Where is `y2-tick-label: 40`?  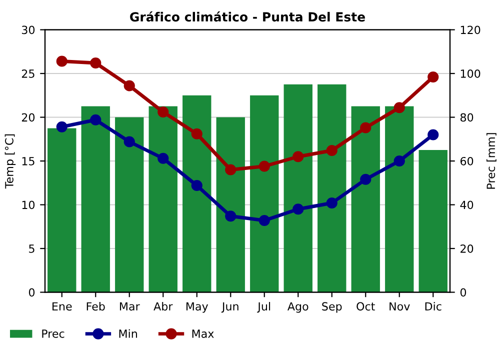
y2-tick-label: 40 is located at coordinates (467, 205).